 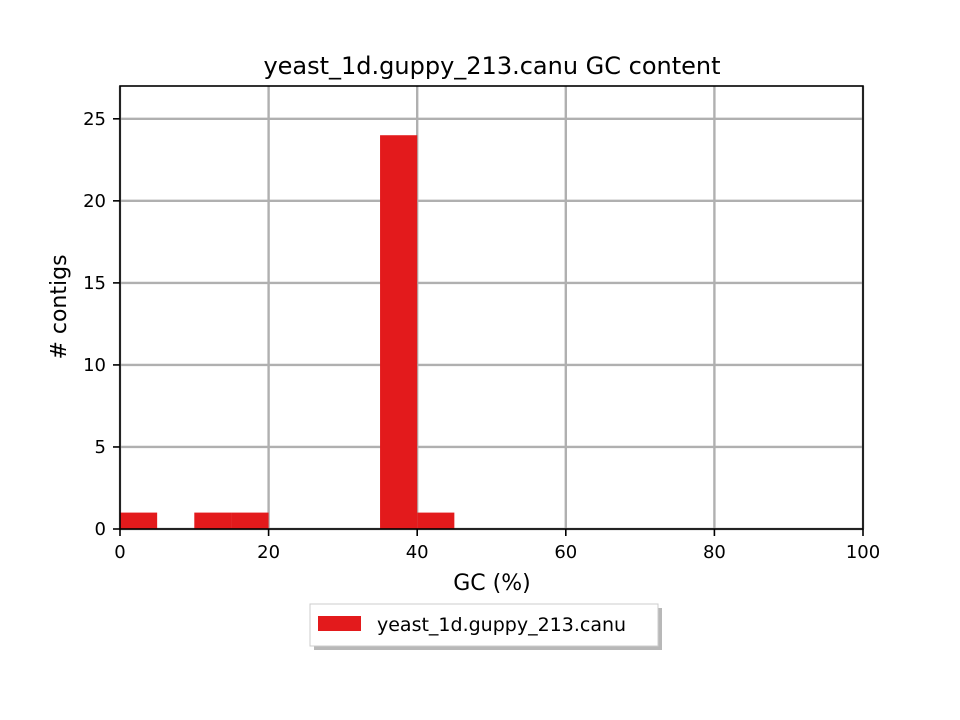 What do you see at coordinates (339, 623) in the screenshot?
I see `legend-swatch` at bounding box center [339, 623].